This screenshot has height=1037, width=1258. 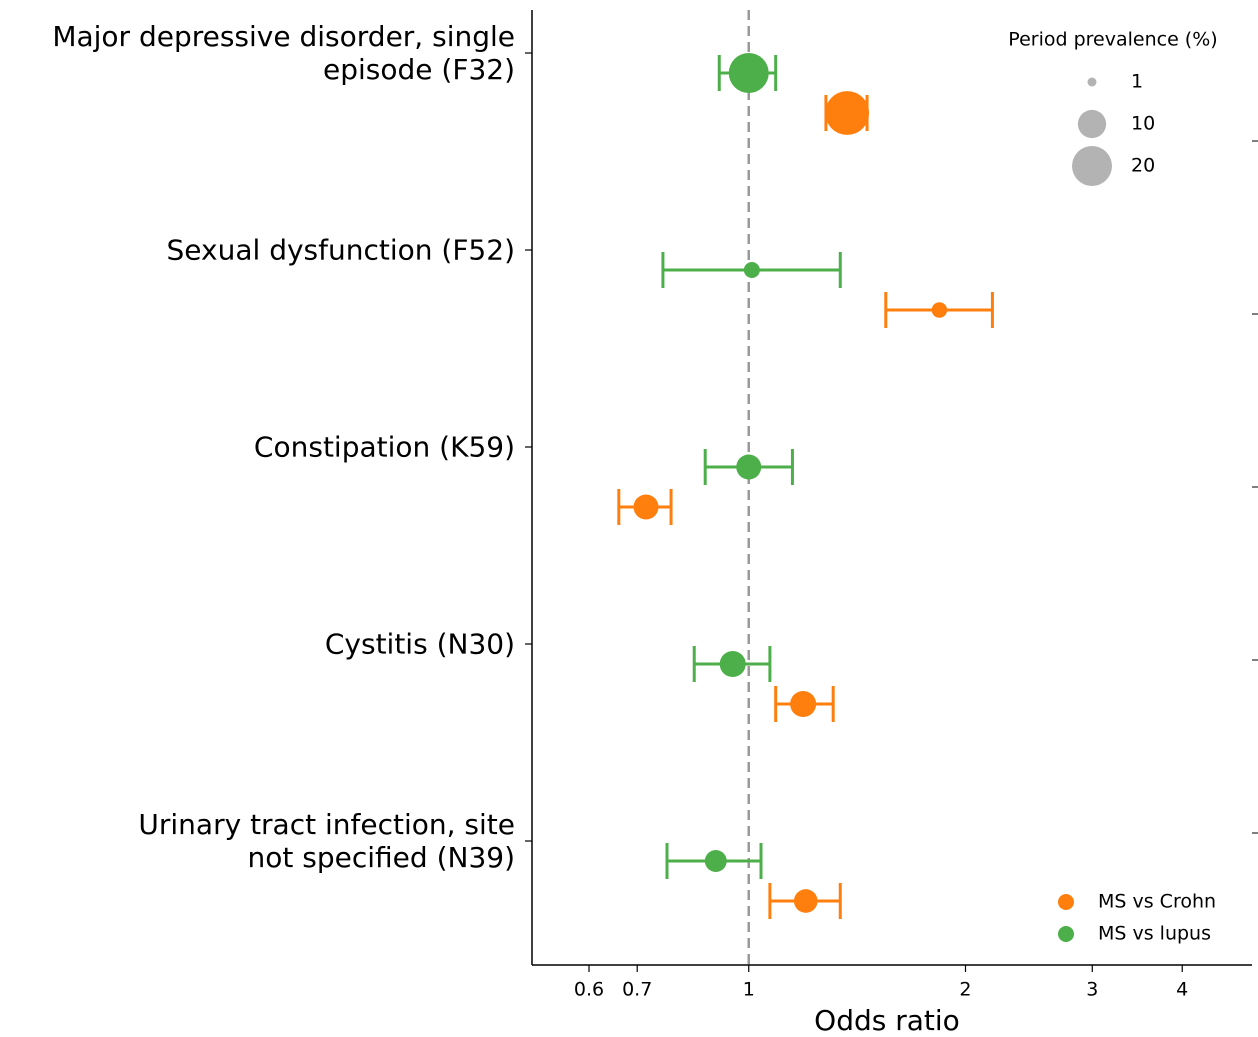 What do you see at coordinates (1154, 934) in the screenshot?
I see `legend-label: MS vs lupus` at bounding box center [1154, 934].